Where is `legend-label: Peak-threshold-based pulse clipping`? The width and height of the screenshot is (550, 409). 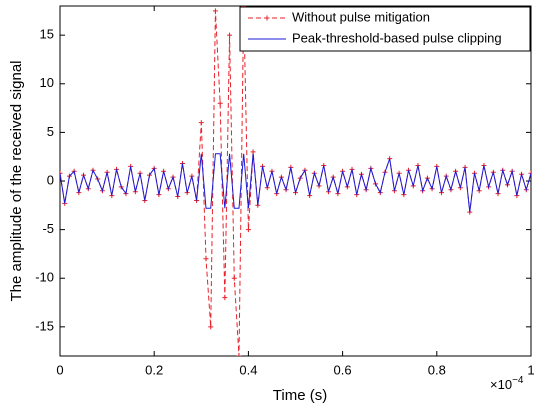
legend-label: Peak-threshold-based pulse clipping is located at coordinates (397, 37).